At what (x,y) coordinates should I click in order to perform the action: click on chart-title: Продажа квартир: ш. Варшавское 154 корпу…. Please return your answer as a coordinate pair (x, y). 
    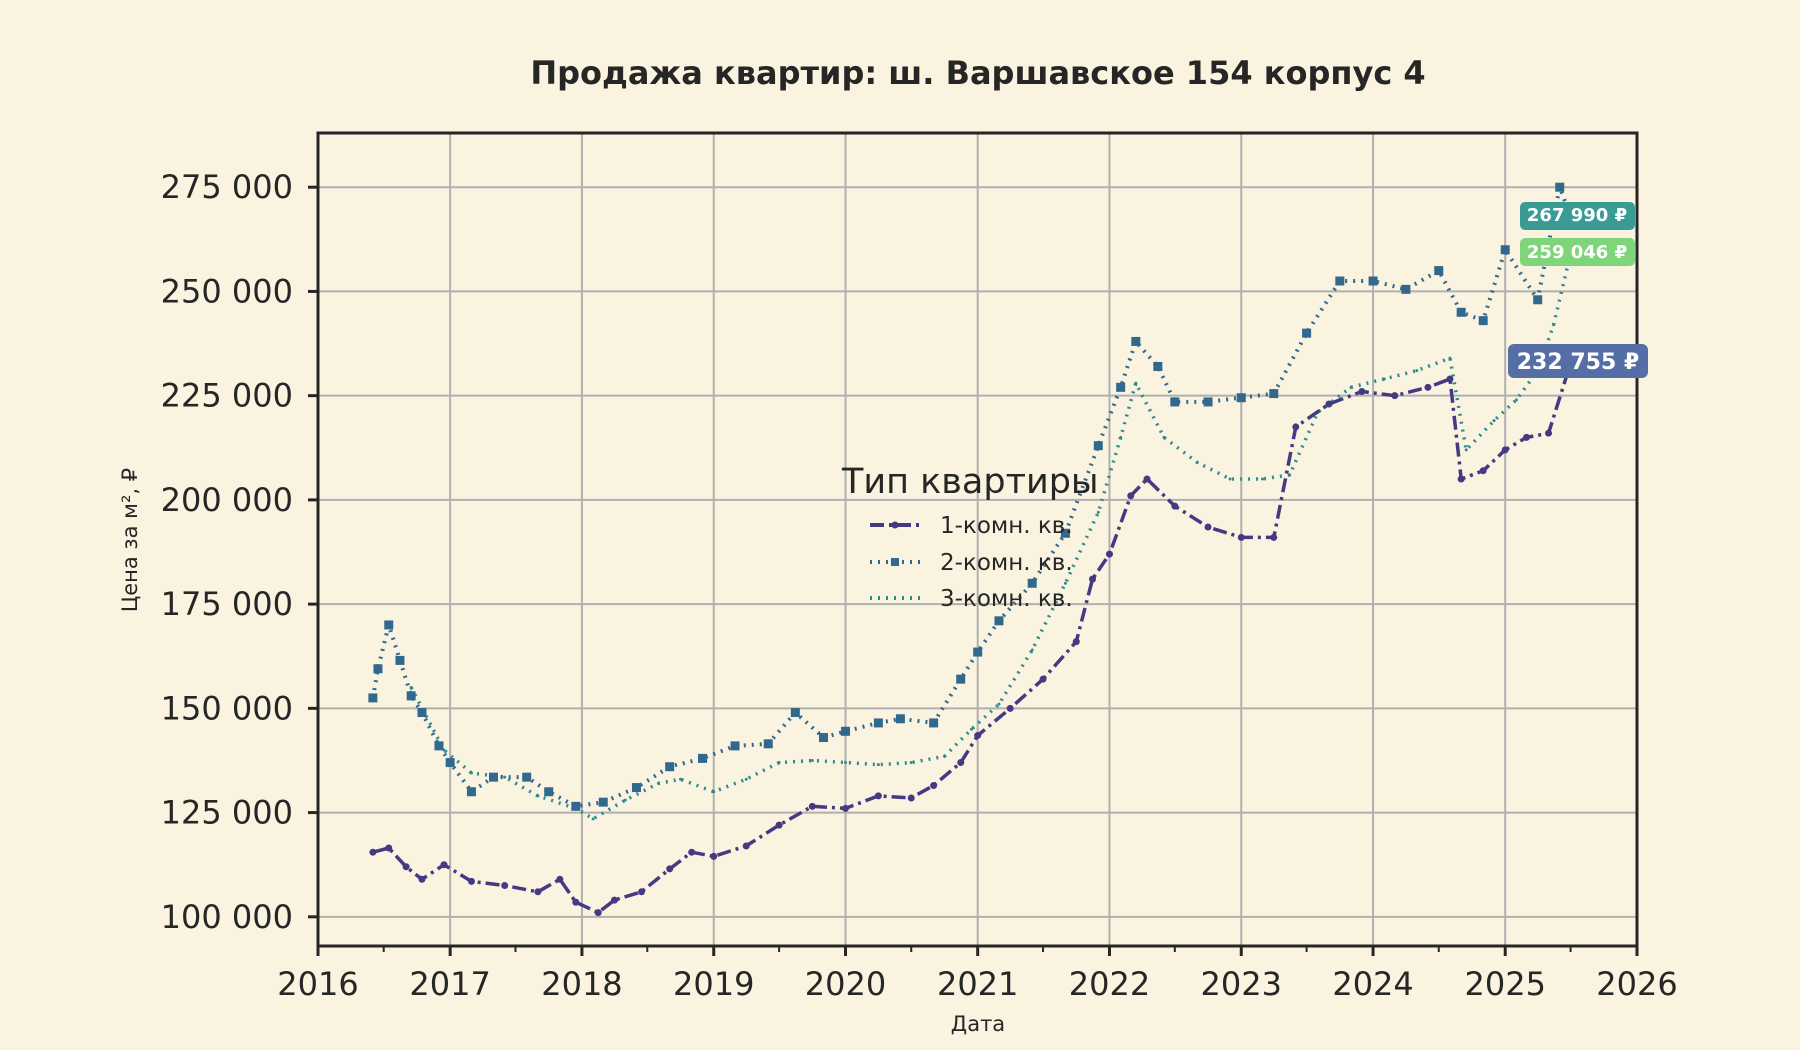
    Looking at the image, I should click on (977, 73).